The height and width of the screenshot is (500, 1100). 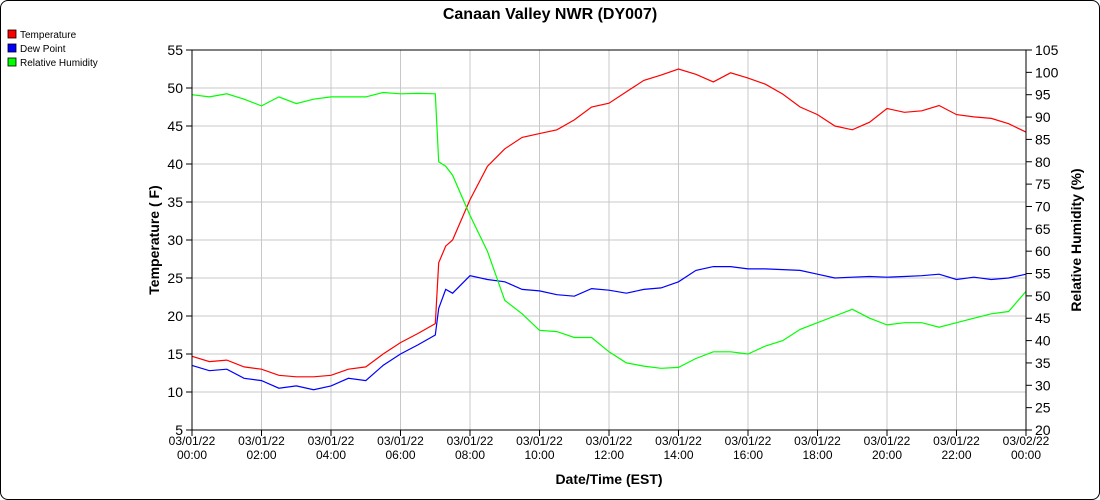 I want to click on y2-tick-label: 100, so click(x=1047, y=72).